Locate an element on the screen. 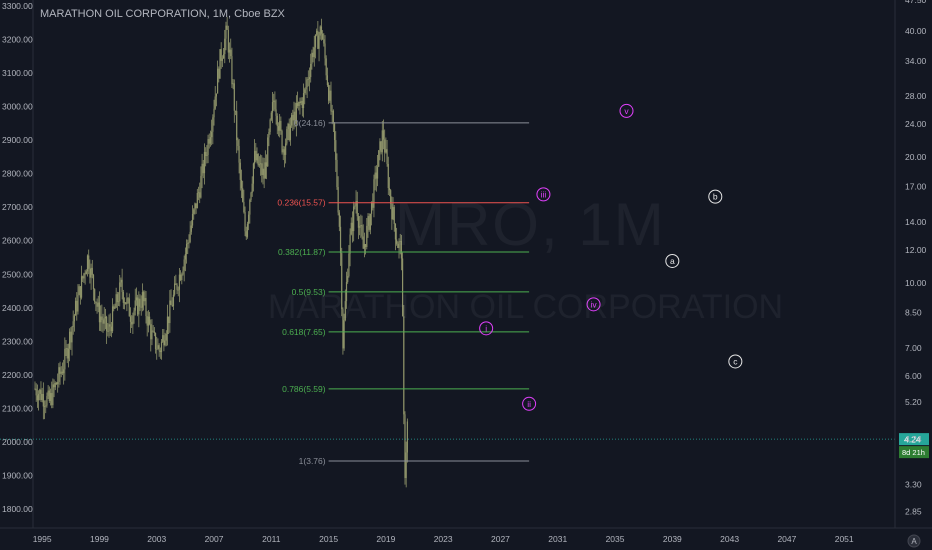 This screenshot has height=550, width=932. left-axis-tick-label: 2900.00 is located at coordinates (17, 140).